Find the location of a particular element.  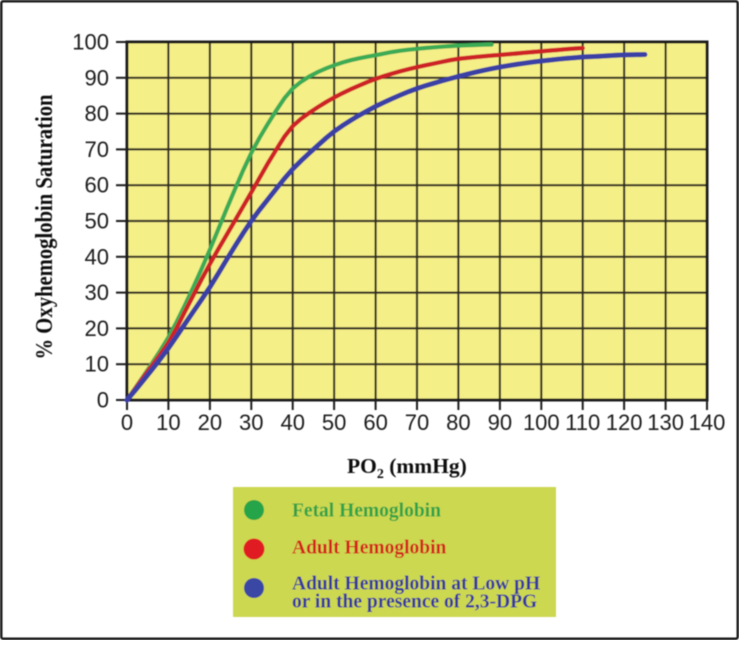

svg-text: Adult Hemoglobin at Low pH is located at coordinates (416, 584).